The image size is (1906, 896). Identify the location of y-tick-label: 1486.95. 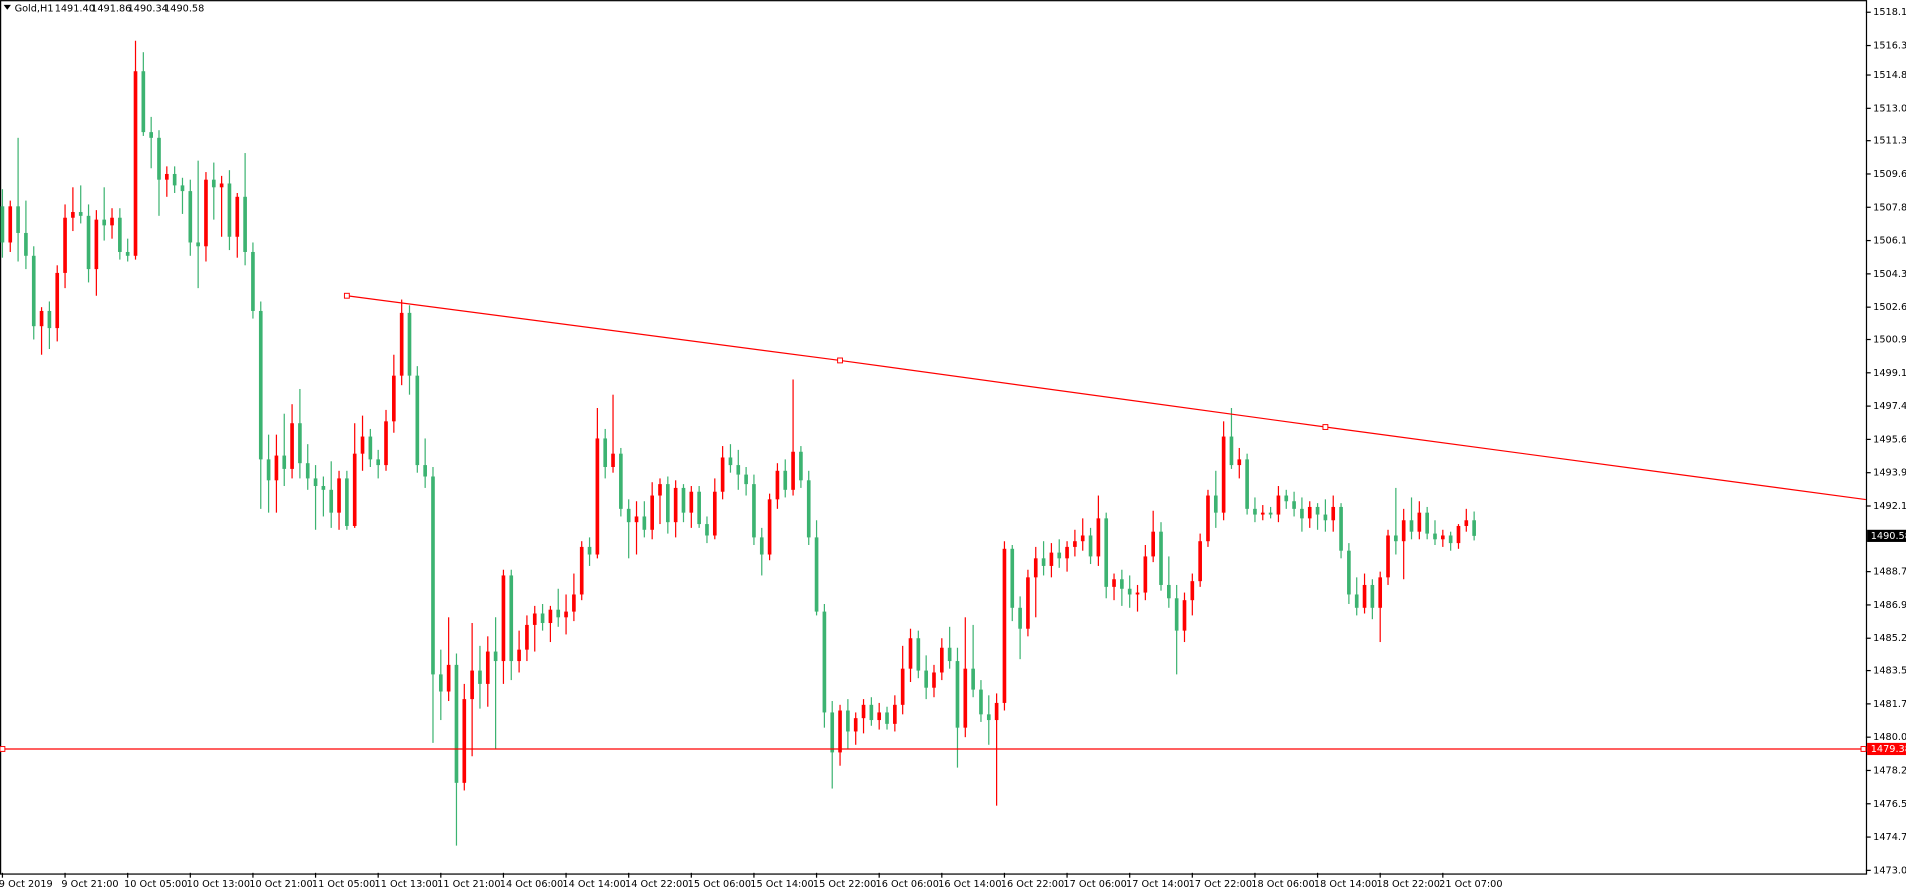
(1889, 605).